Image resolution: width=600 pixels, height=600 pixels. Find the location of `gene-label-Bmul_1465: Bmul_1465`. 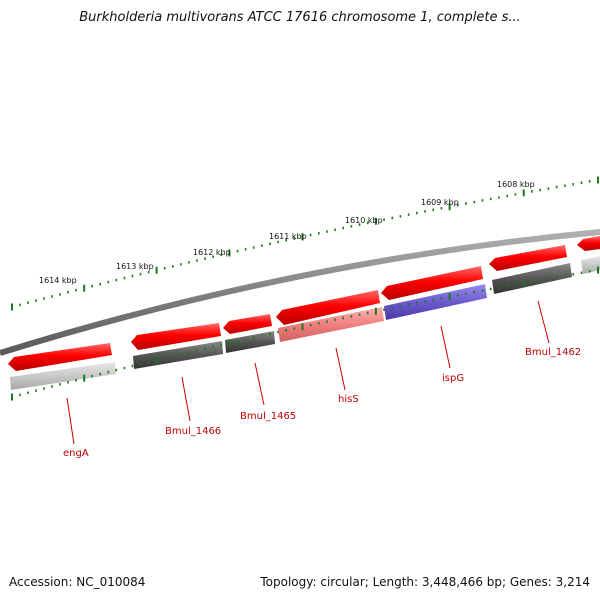

gene-label-Bmul_1465: Bmul_1465 is located at coordinates (268, 416).